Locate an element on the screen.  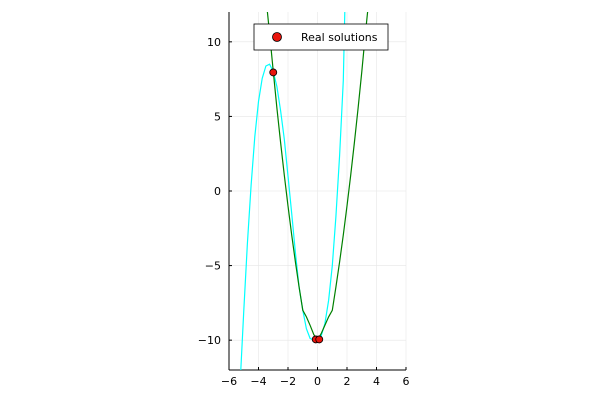
y-tick-label-1: −5 is located at coordinates (213, 266).